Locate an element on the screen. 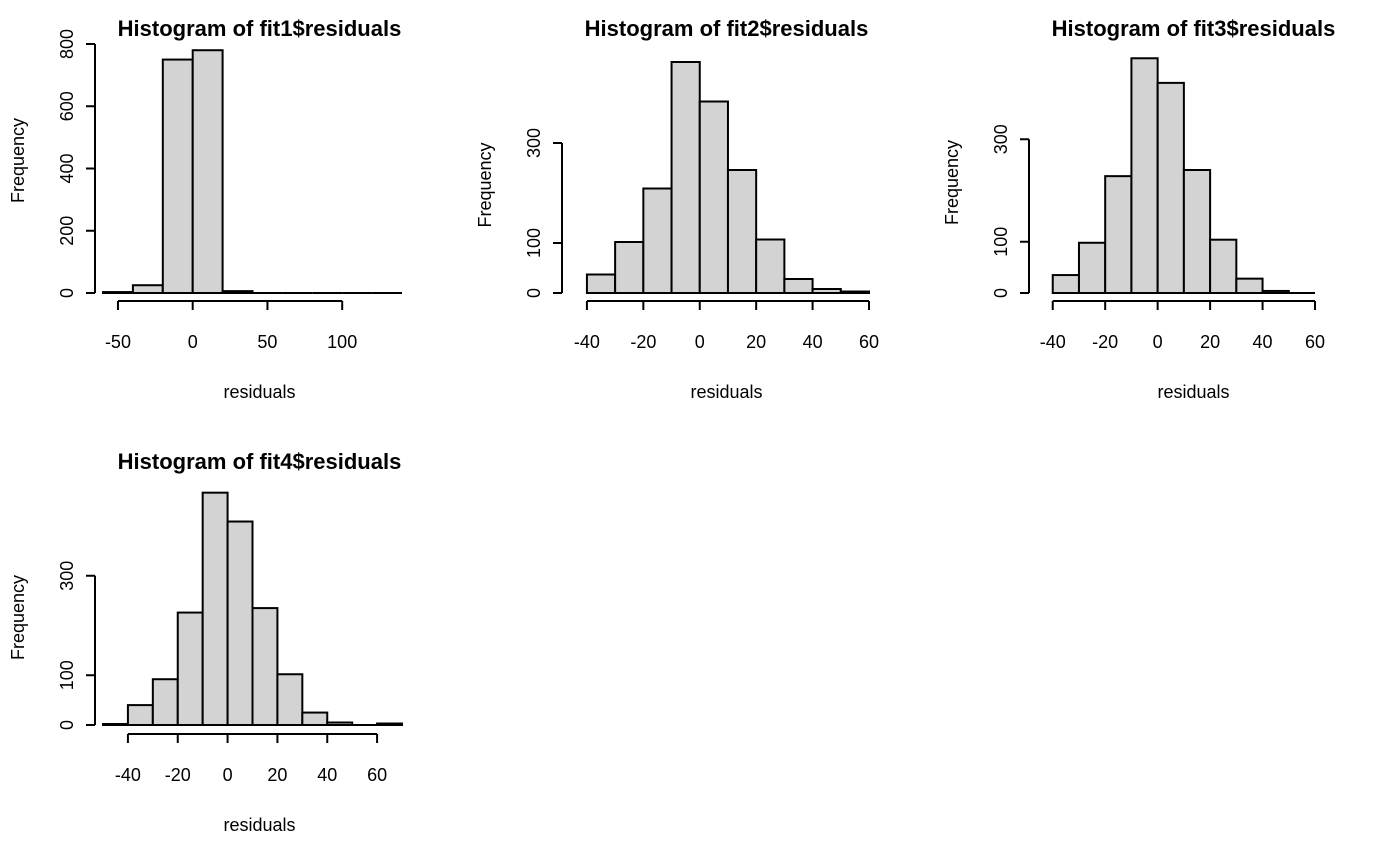 The width and height of the screenshot is (1400, 865). y-tick-label: 600 is located at coordinates (67, 106).